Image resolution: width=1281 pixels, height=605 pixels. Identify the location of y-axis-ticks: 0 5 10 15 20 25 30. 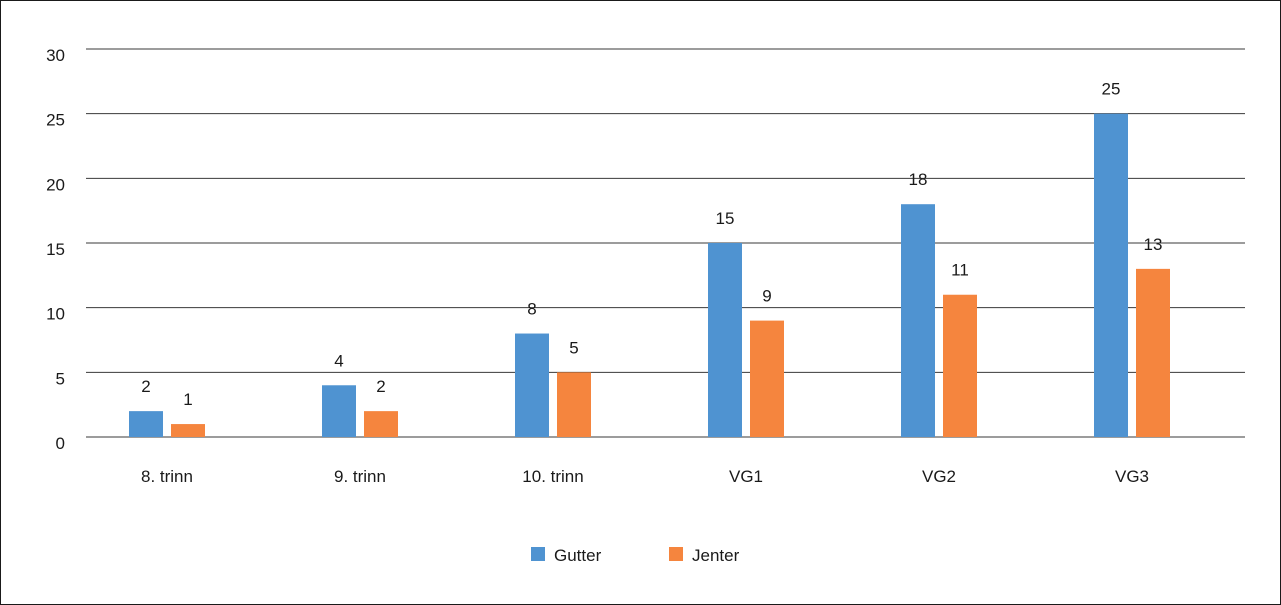
(55, 249).